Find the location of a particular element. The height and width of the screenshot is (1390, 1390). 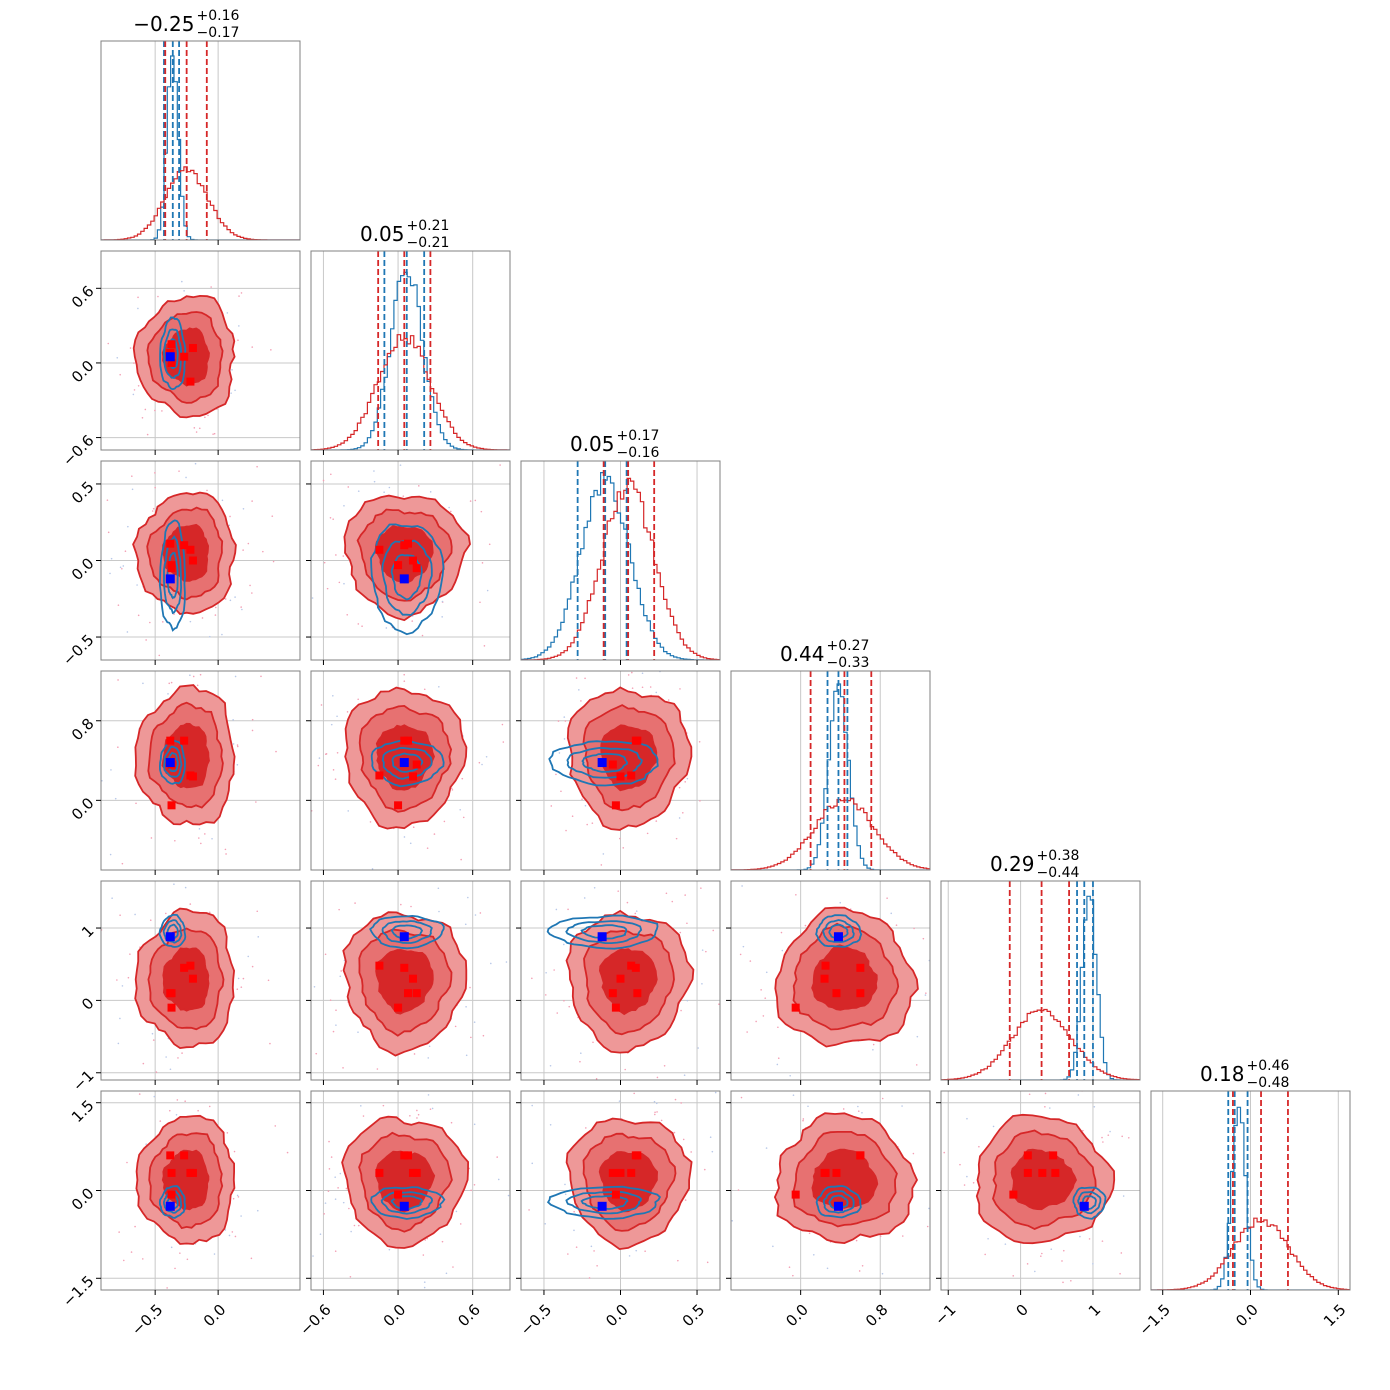

x-tick-label: 1 is located at coordinates (1094, 1310).